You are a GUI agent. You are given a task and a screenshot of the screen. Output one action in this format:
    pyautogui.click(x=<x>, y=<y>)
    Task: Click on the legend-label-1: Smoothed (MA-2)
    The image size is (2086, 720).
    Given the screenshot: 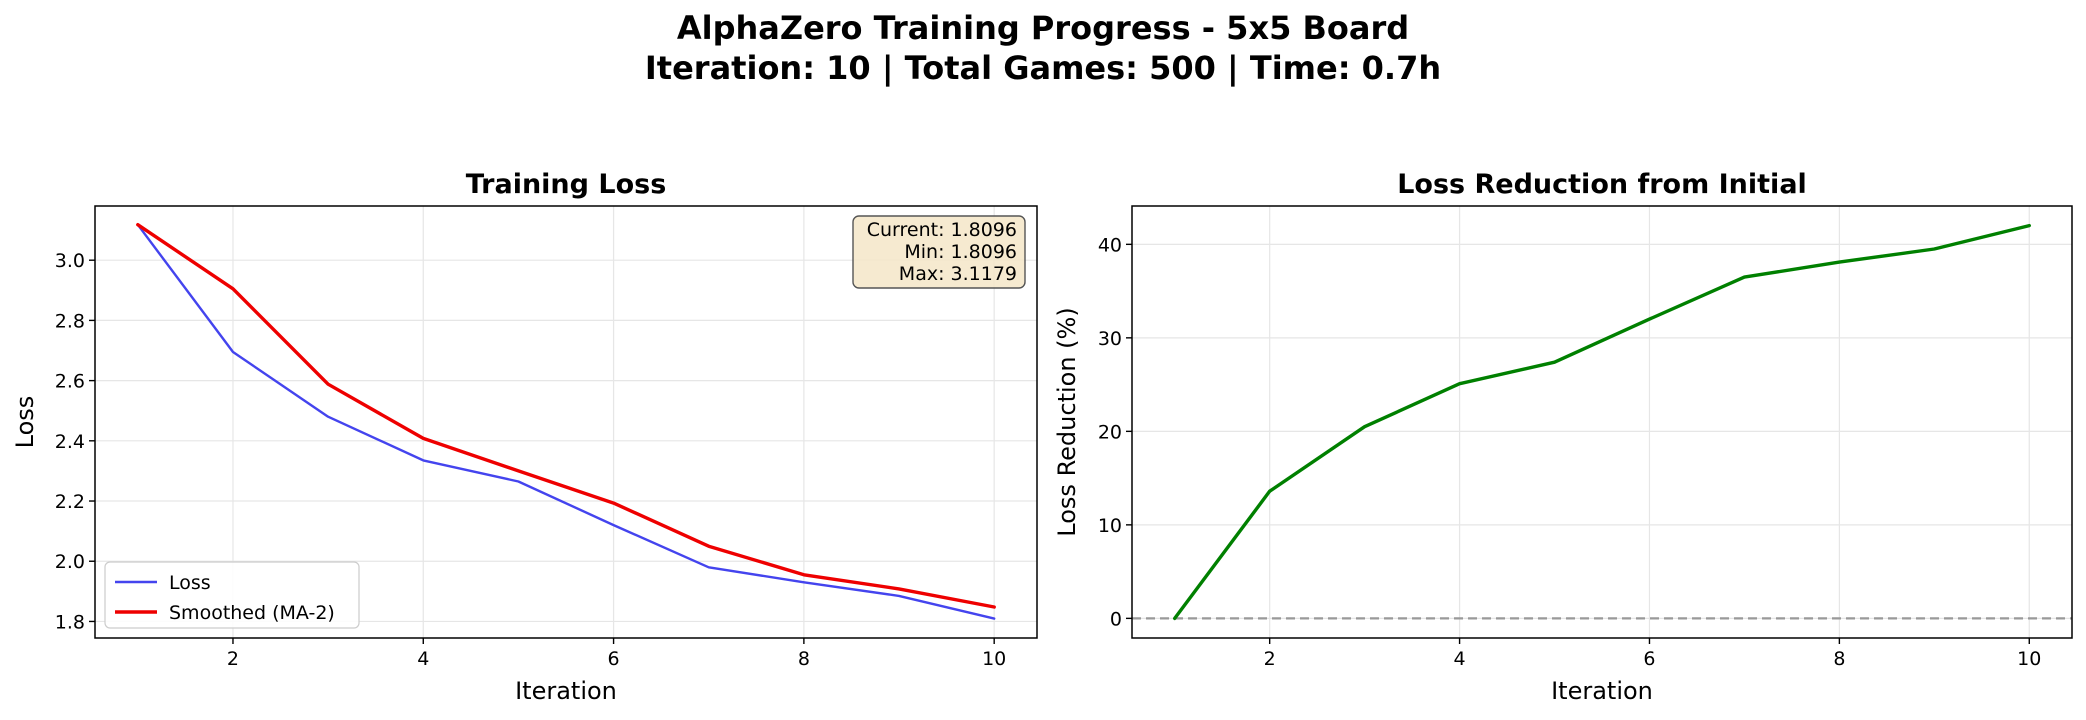 What is the action you would take?
    pyautogui.click(x=252, y=613)
    